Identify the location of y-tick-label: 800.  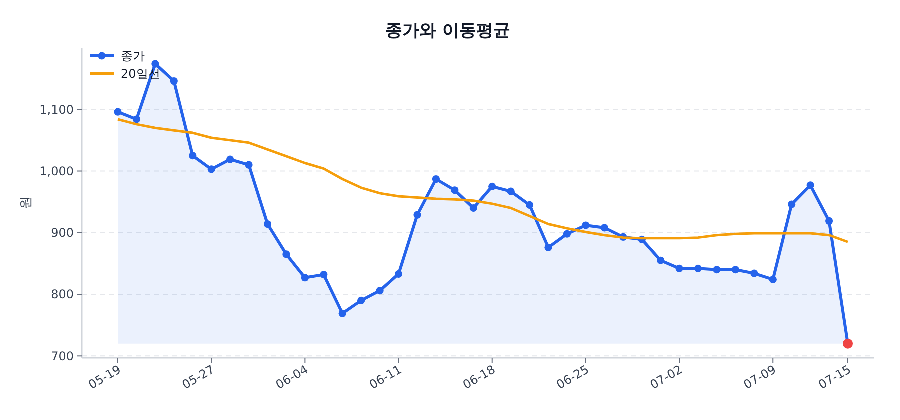
(62, 295).